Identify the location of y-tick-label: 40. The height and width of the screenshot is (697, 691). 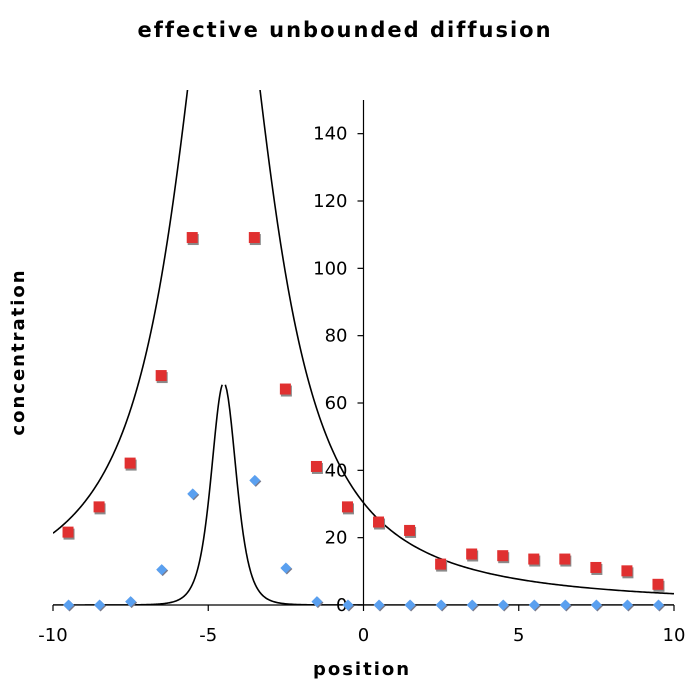
(336, 470).